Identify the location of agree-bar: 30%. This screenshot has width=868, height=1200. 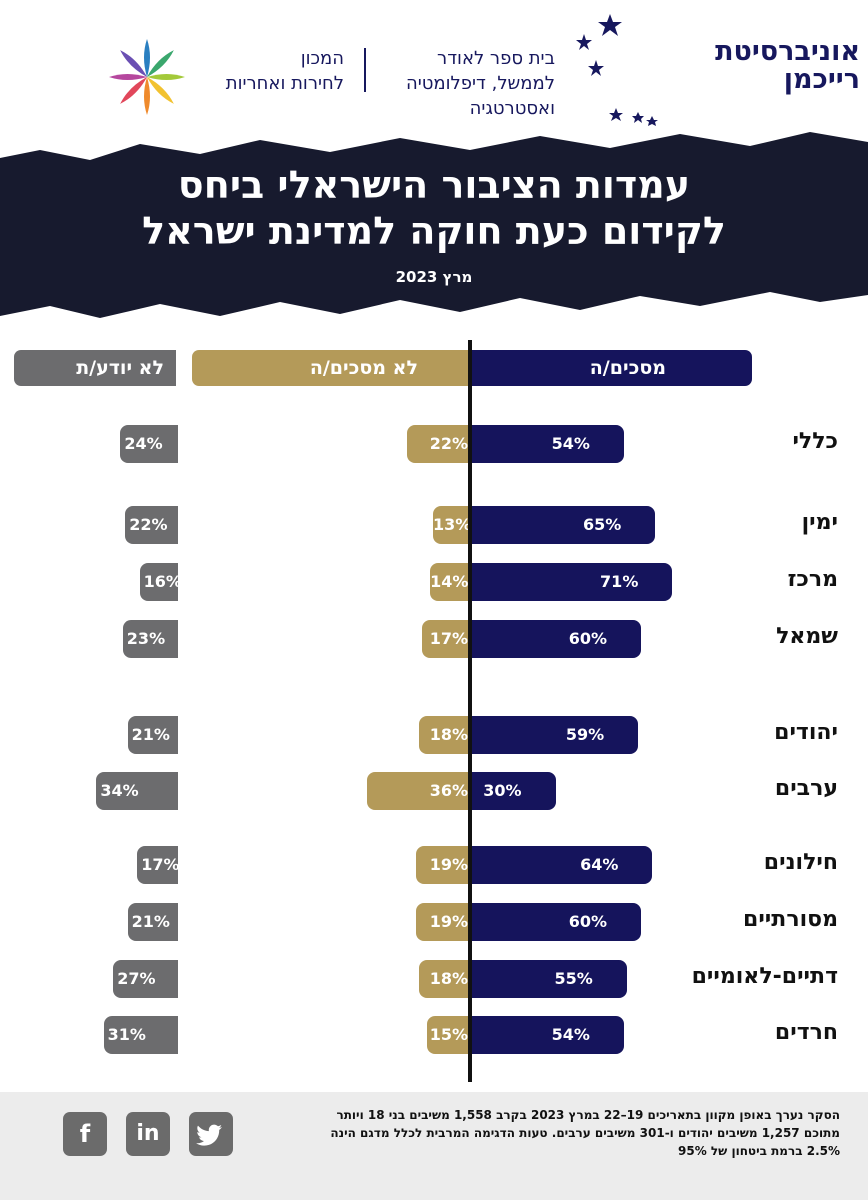
(513, 791).